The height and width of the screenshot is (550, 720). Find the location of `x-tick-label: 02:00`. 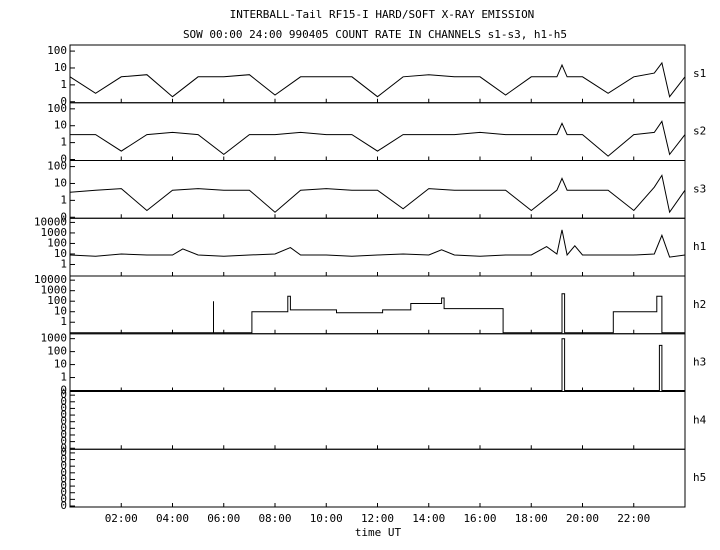

x-tick-label: 02:00 is located at coordinates (121, 518).